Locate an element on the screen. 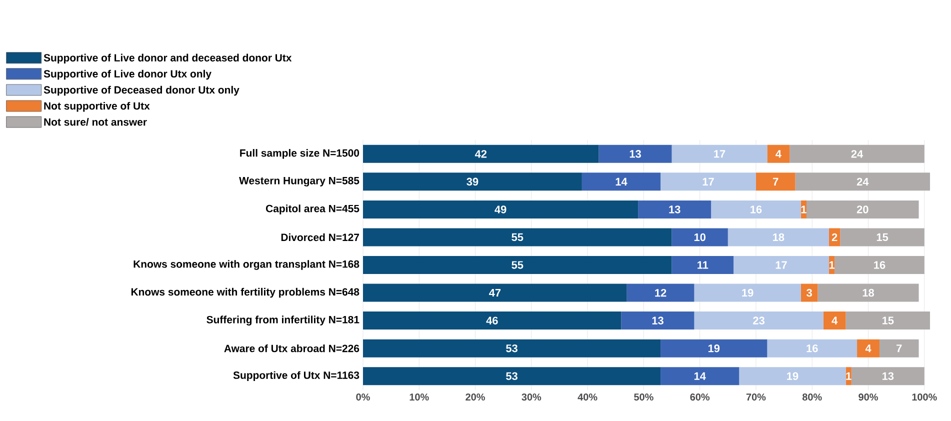 Image resolution: width=951 pixels, height=421 pixels. y-tick-label: Knows someone with organ transplant N=168 is located at coordinates (247, 265).